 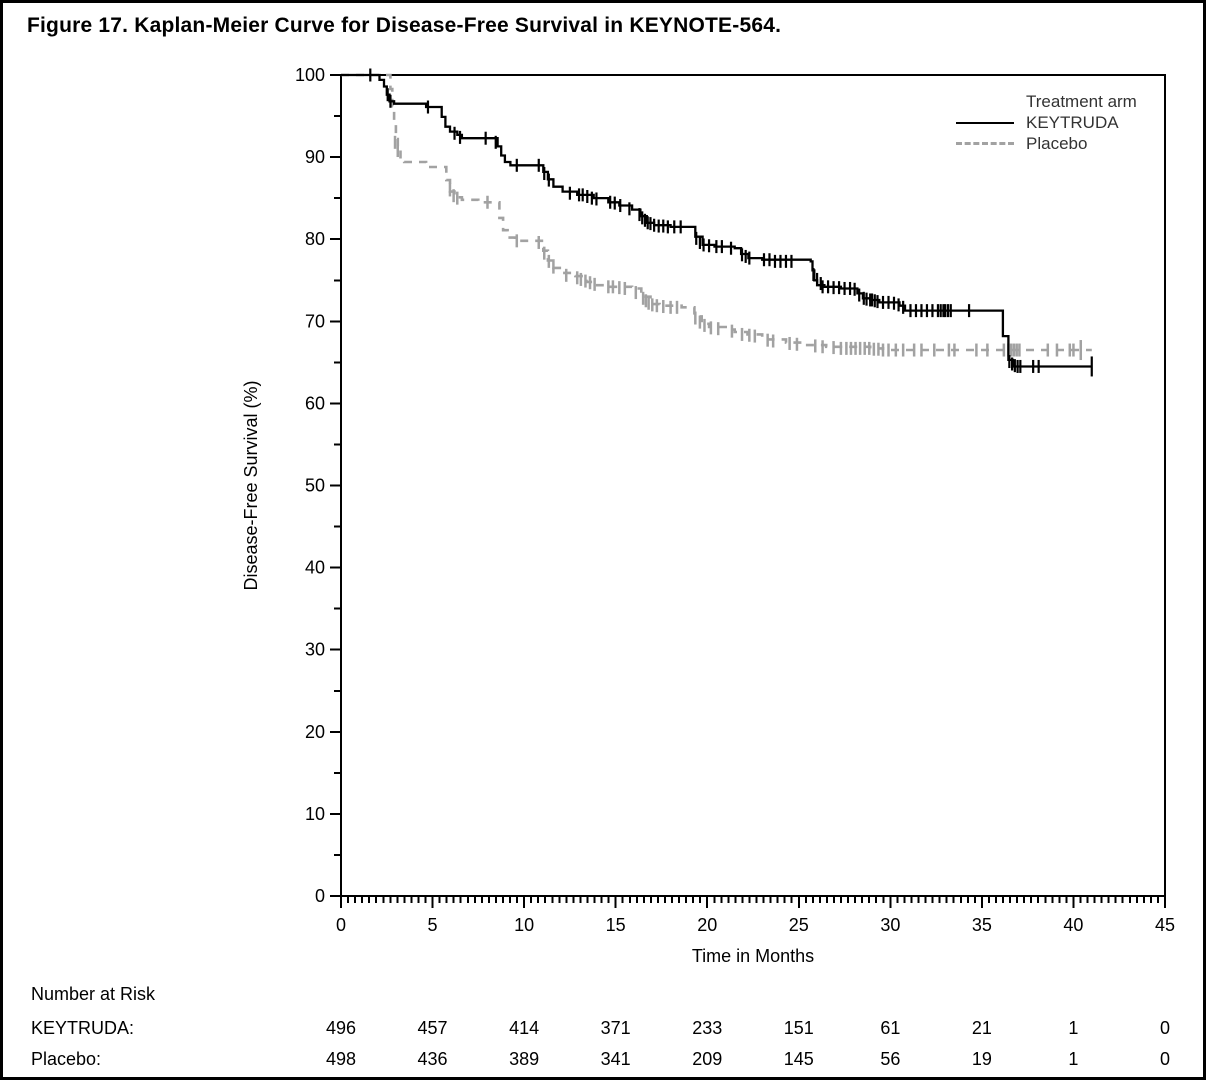 I want to click on y-axis-tick-label: 50, so click(x=315, y=486).